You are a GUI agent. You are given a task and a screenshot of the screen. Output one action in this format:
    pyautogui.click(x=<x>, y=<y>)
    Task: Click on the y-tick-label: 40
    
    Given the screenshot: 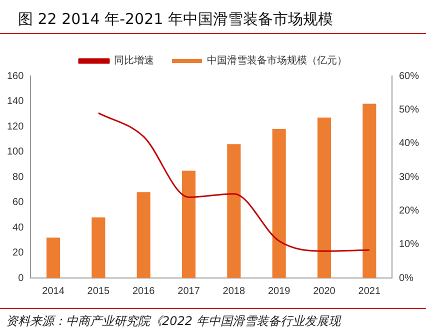 What is the action you would take?
    pyautogui.click(x=18, y=228)
    